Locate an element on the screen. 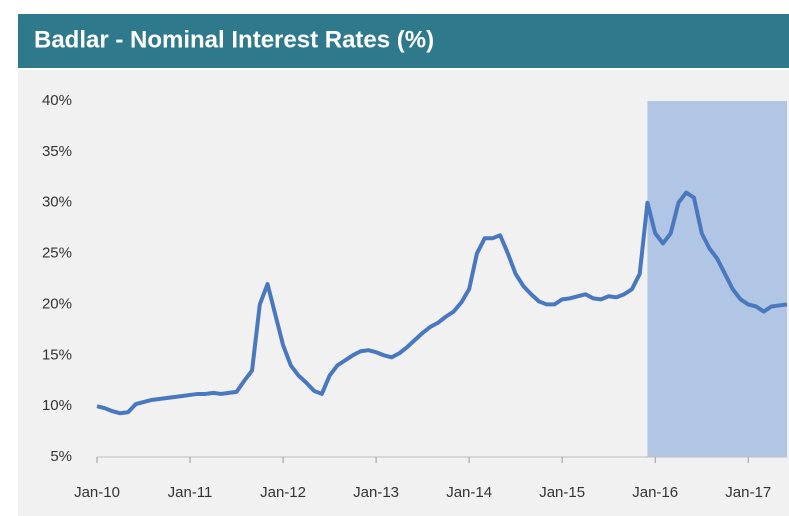 Image resolution: width=789 pixels, height=516 pixels. header-bar is located at coordinates (403, 41).